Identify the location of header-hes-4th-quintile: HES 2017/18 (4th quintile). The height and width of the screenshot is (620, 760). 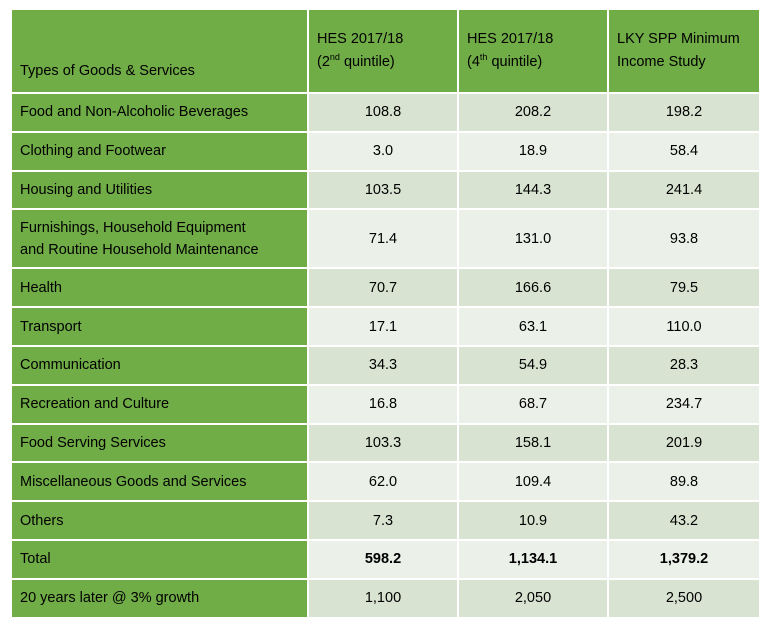
(533, 51).